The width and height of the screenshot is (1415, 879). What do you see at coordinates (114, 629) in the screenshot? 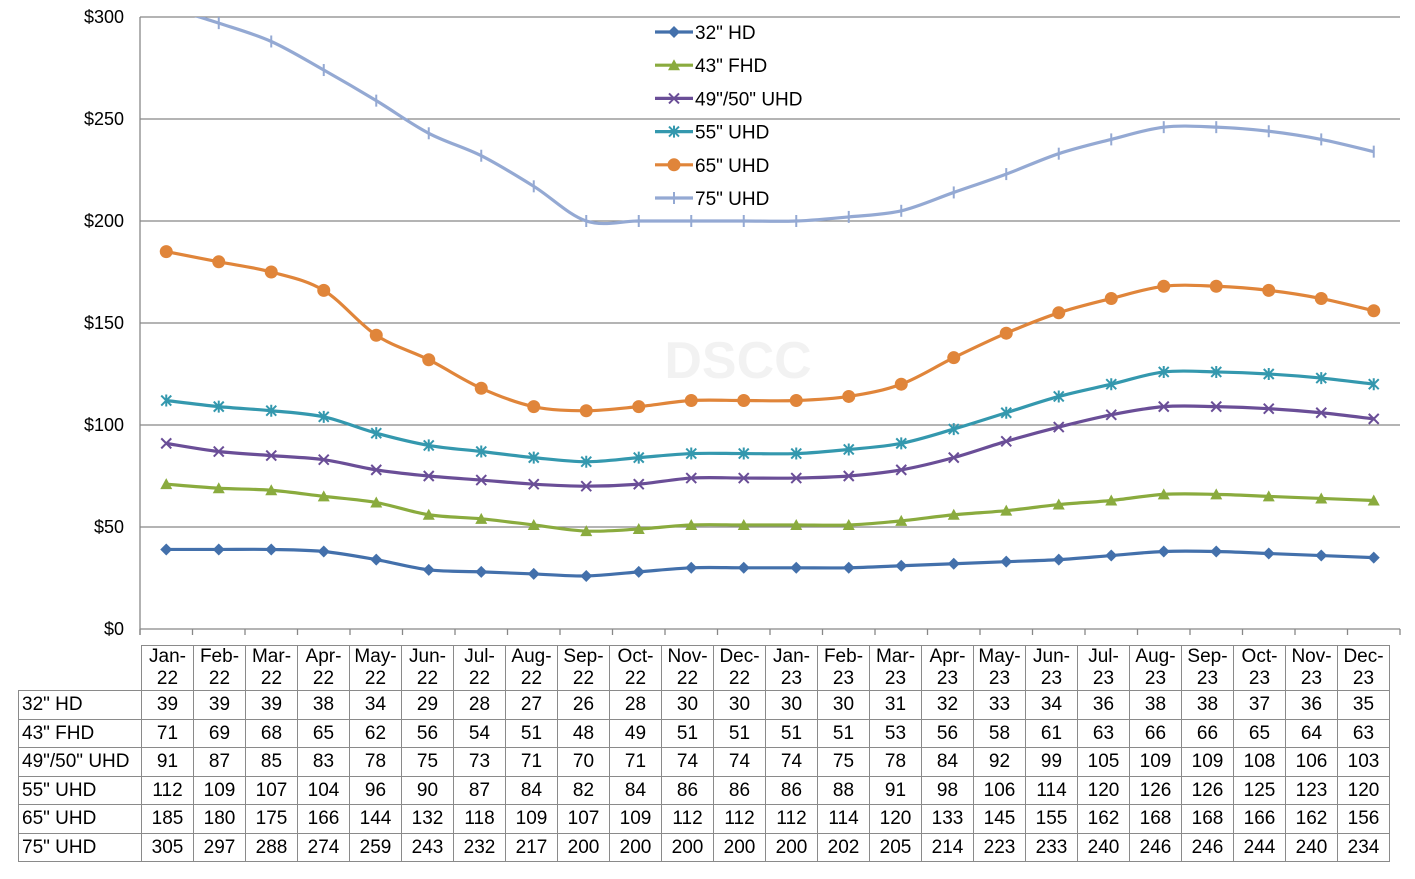
I see `y-tick-label: $0` at bounding box center [114, 629].